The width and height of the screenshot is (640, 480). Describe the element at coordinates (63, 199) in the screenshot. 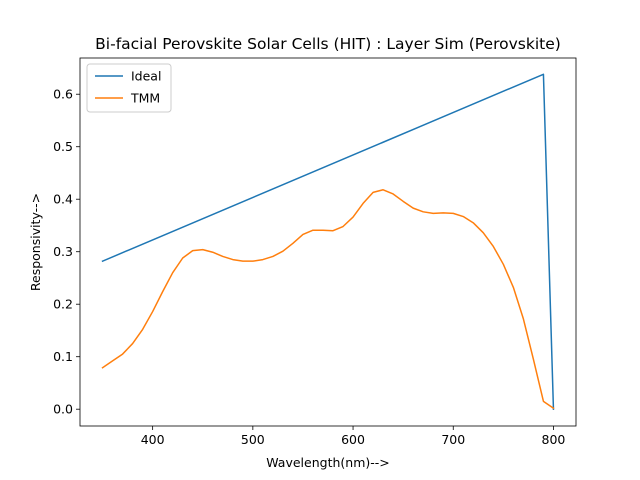

I see `y-tick-label-4: 0.4` at that location.